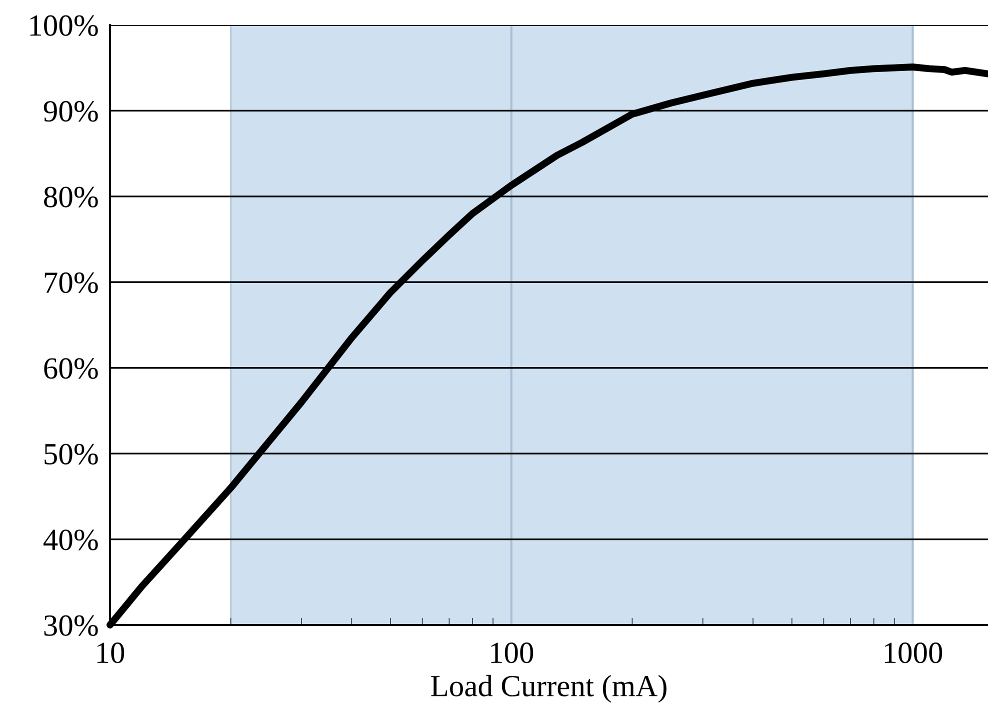 This screenshot has height=713, width=988. What do you see at coordinates (548, 688) in the screenshot?
I see `x-axis-title: Load Current (mA)` at bounding box center [548, 688].